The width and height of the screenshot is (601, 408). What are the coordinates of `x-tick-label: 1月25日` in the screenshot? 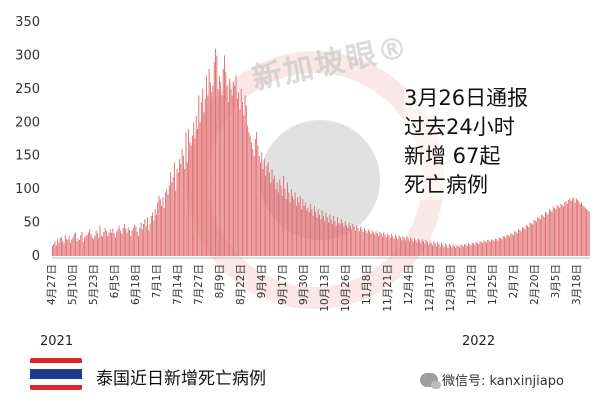 It's located at (493, 284).